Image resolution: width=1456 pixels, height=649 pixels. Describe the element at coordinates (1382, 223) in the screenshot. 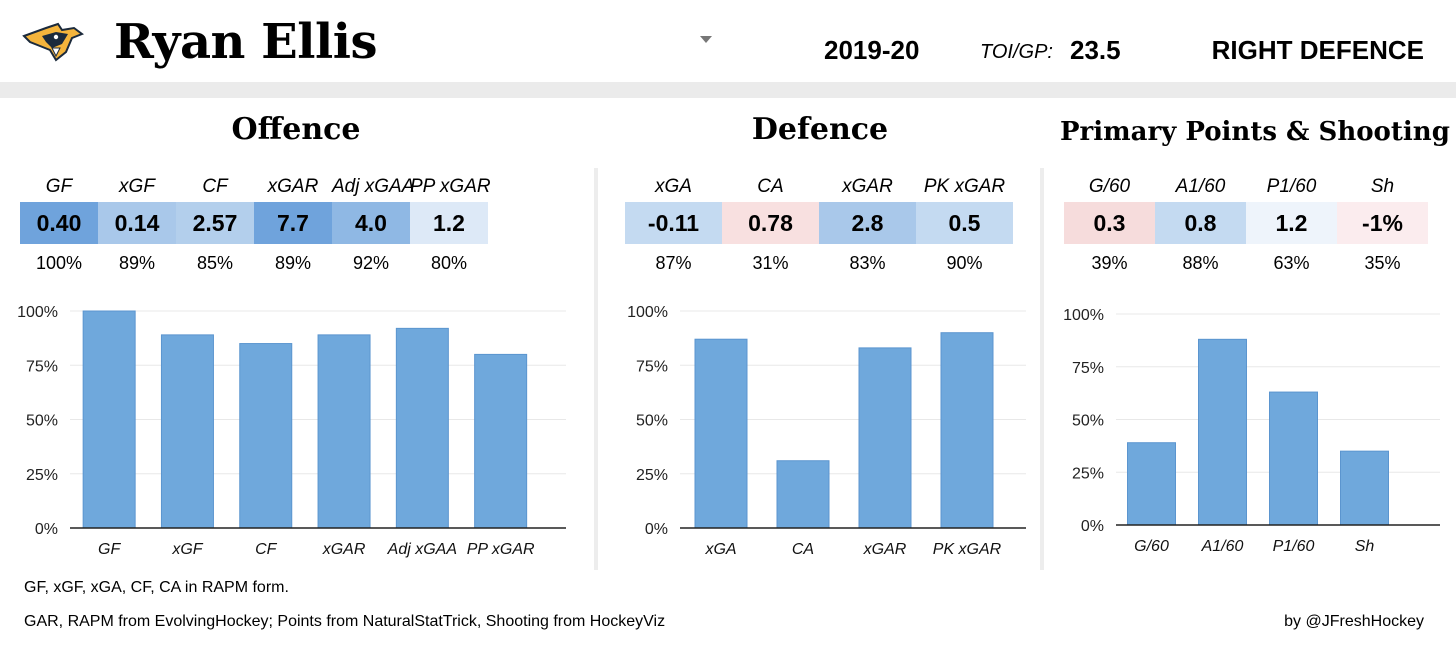

I see `stat-value-sh: -1%` at that location.